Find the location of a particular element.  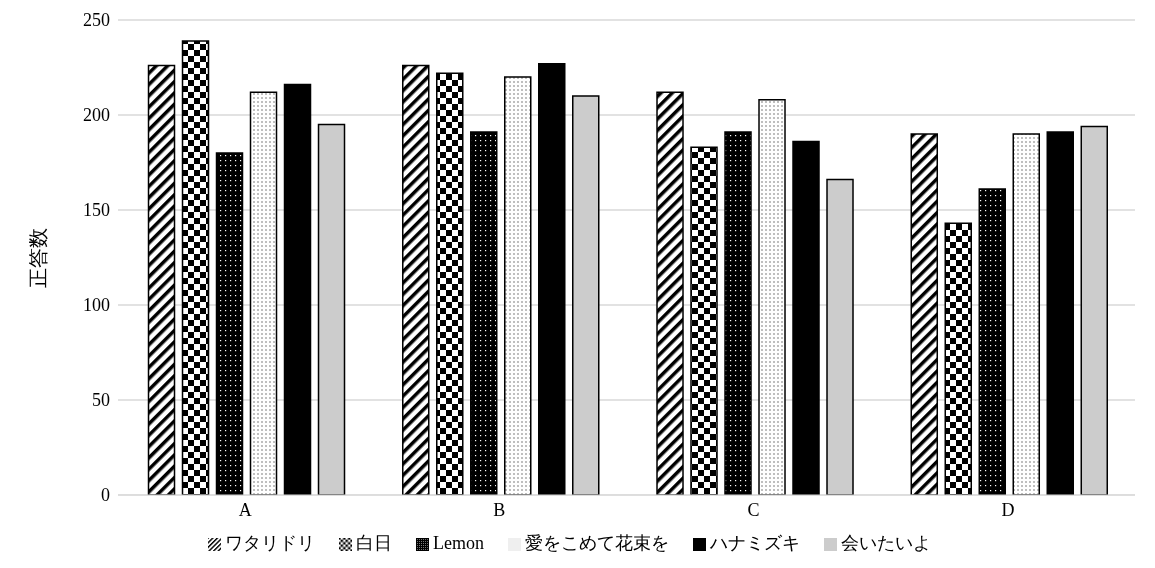

x-tick-label: B is located at coordinates (499, 509).